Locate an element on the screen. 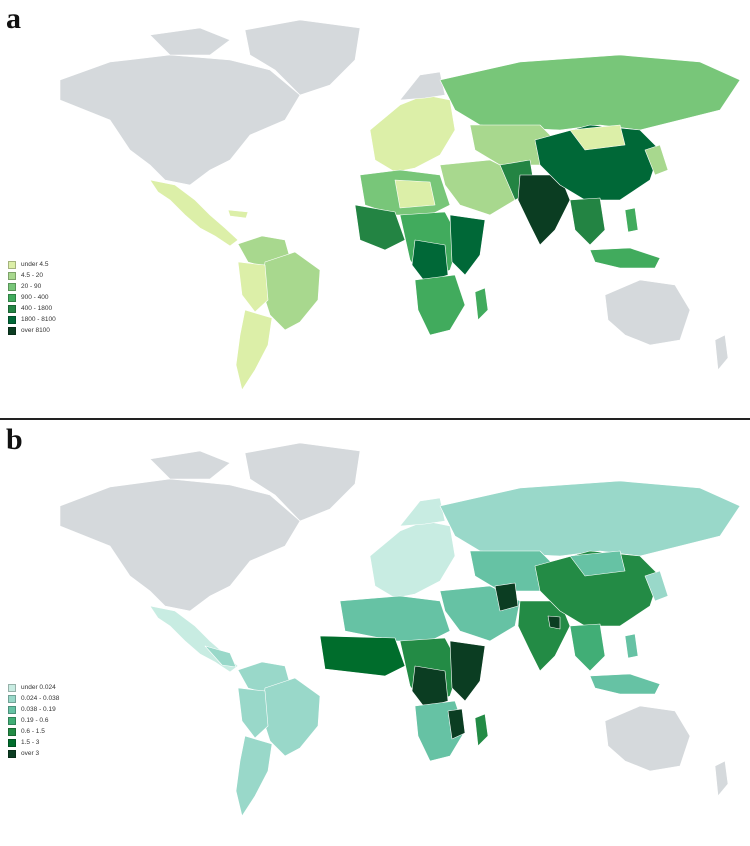 The image size is (750, 846). legend-label: 20 - 90 is located at coordinates (31, 286).